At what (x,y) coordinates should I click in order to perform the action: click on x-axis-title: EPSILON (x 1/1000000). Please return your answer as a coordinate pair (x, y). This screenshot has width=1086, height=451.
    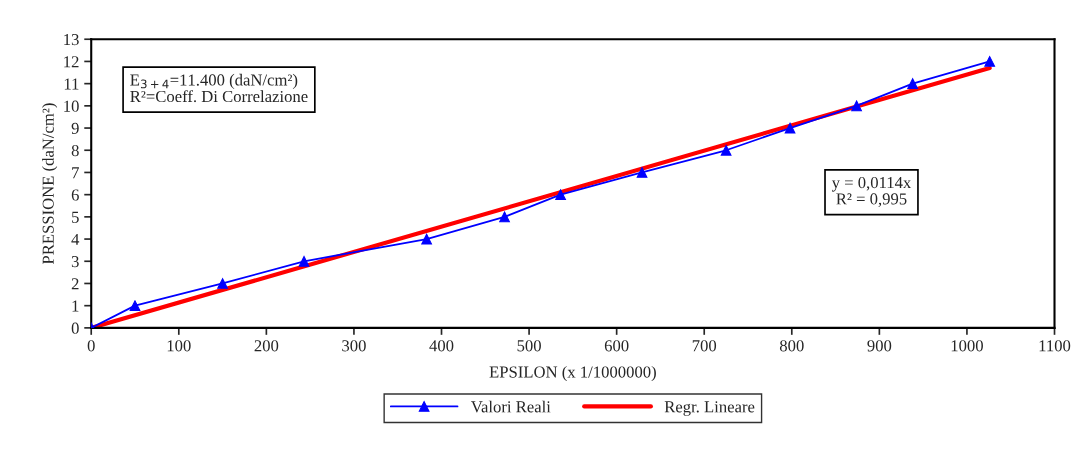
    Looking at the image, I should click on (572, 373).